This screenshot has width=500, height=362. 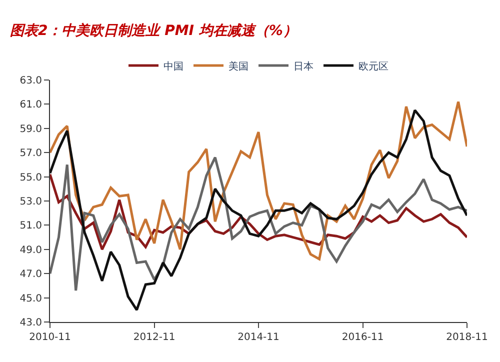 What do you see at coordinates (31, 323) in the screenshot?
I see `y-tick-label: 43.0` at bounding box center [31, 323].